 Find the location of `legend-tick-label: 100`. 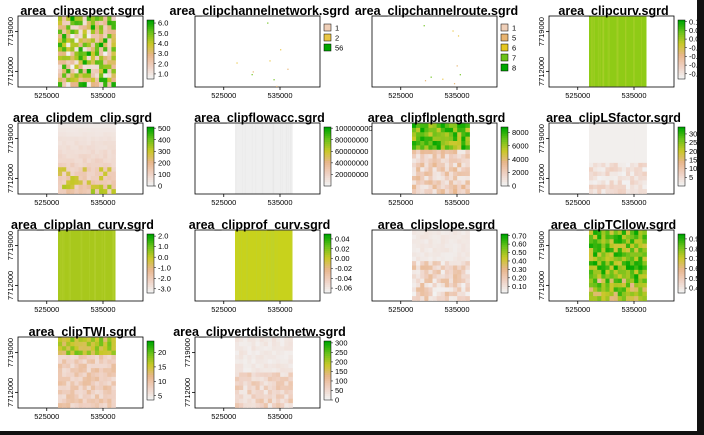

legend-tick-label: 100 is located at coordinates (341, 381).